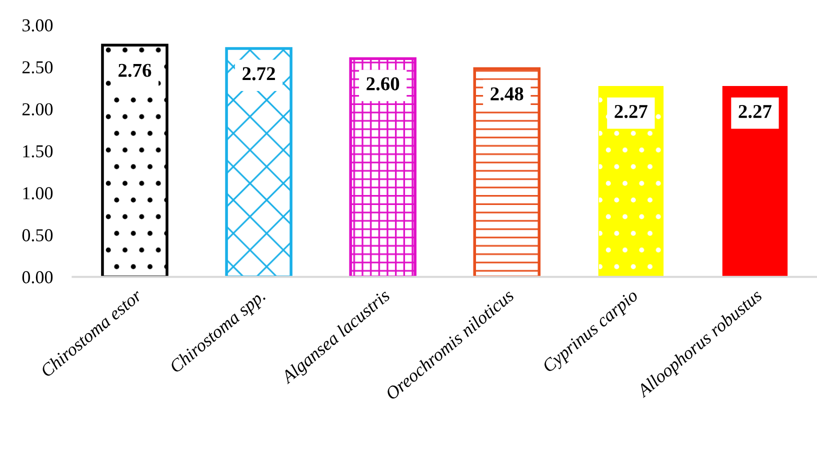  Describe the element at coordinates (135, 70) in the screenshot. I see `data-label: 2.76` at that location.